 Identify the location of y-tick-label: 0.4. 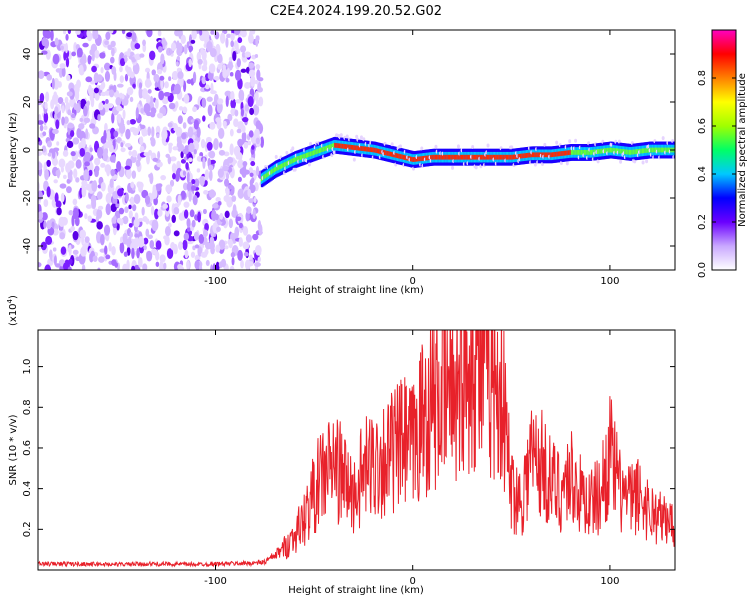
(27, 489).